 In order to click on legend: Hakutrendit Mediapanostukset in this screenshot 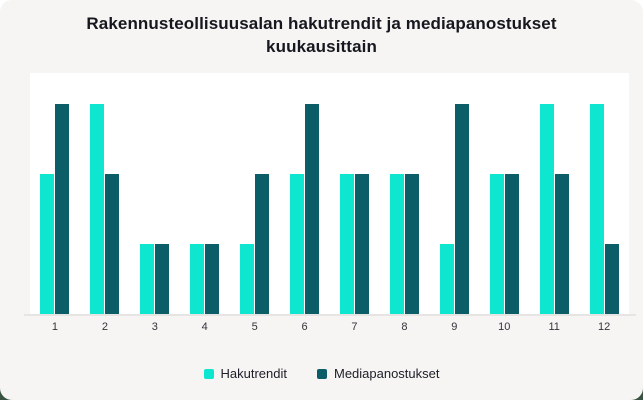, I will do `click(321, 373)`.